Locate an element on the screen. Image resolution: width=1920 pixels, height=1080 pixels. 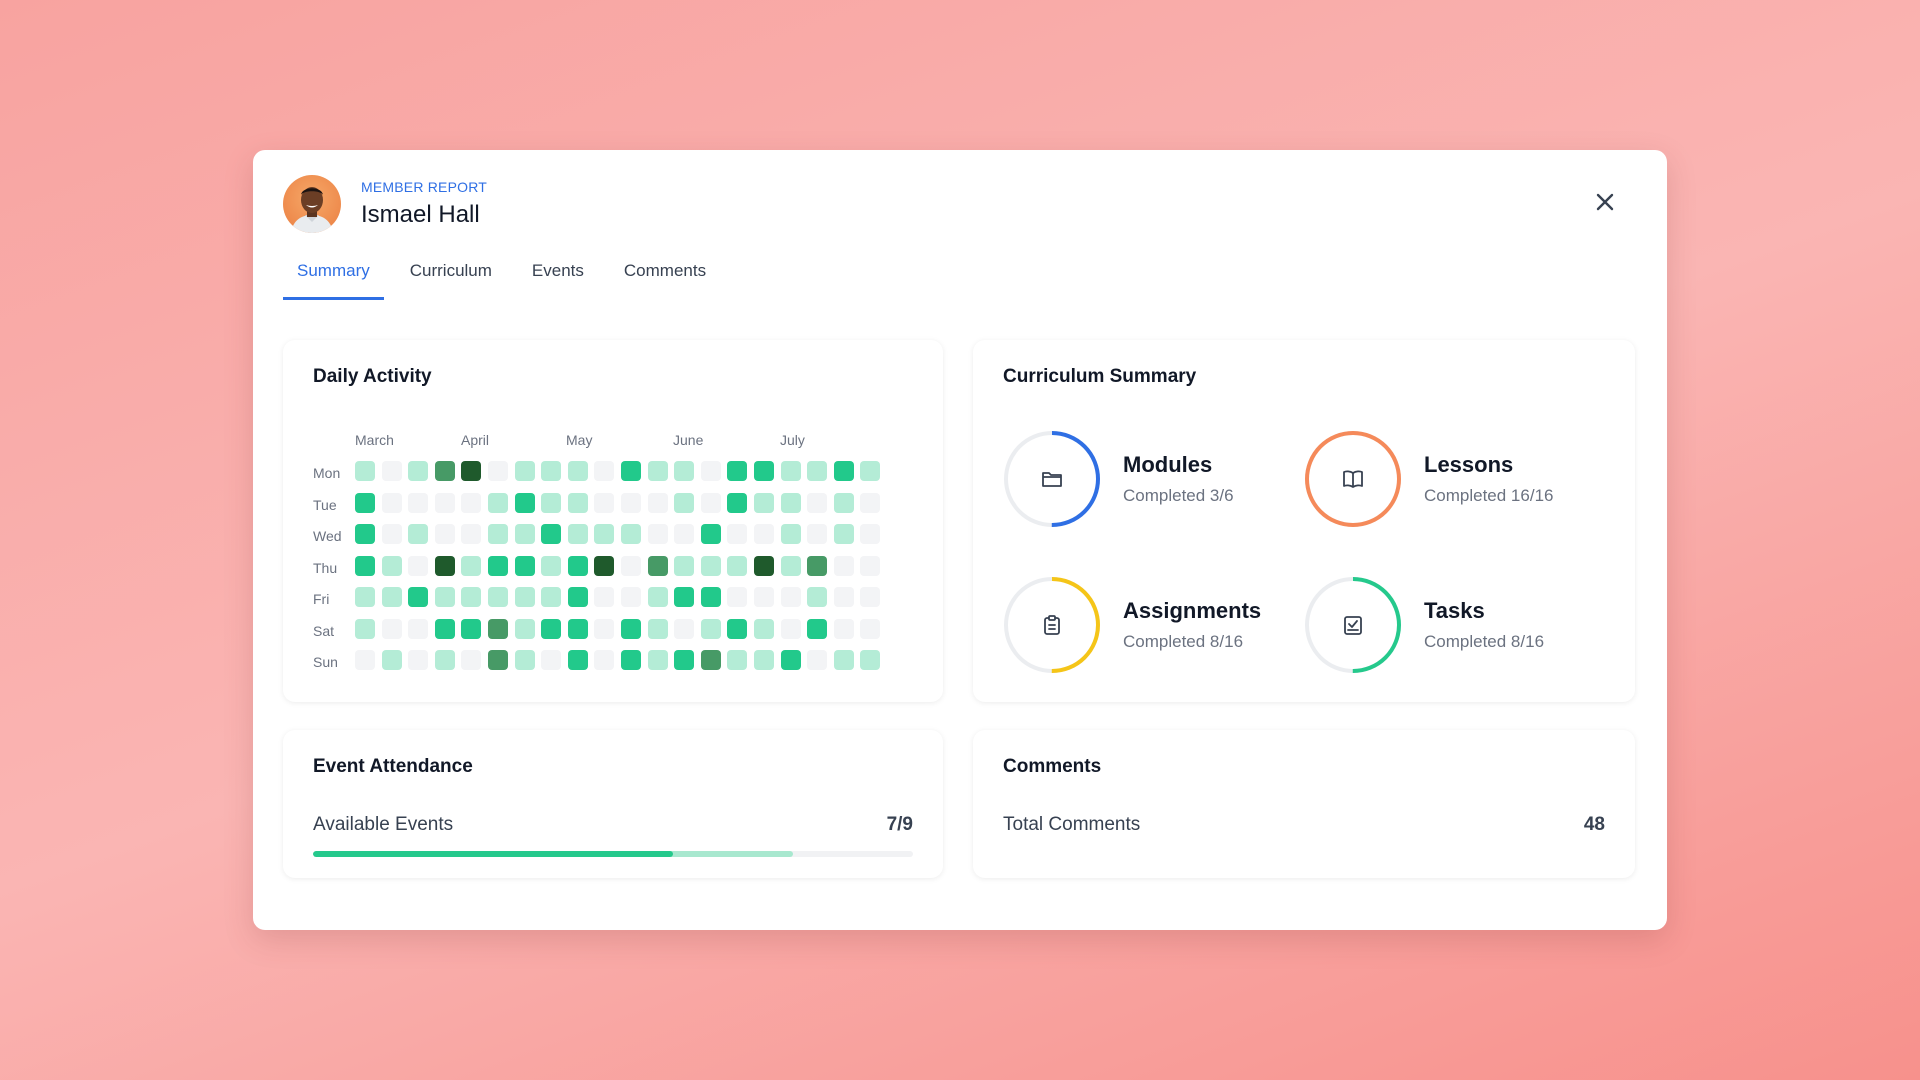
tab-curriculum: Curriculum is located at coordinates (450, 270).